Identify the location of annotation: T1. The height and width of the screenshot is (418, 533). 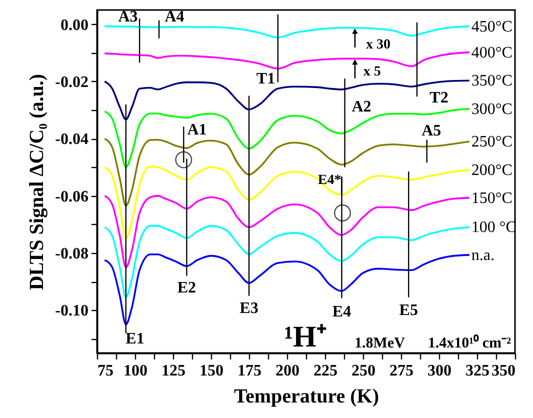
(266, 79).